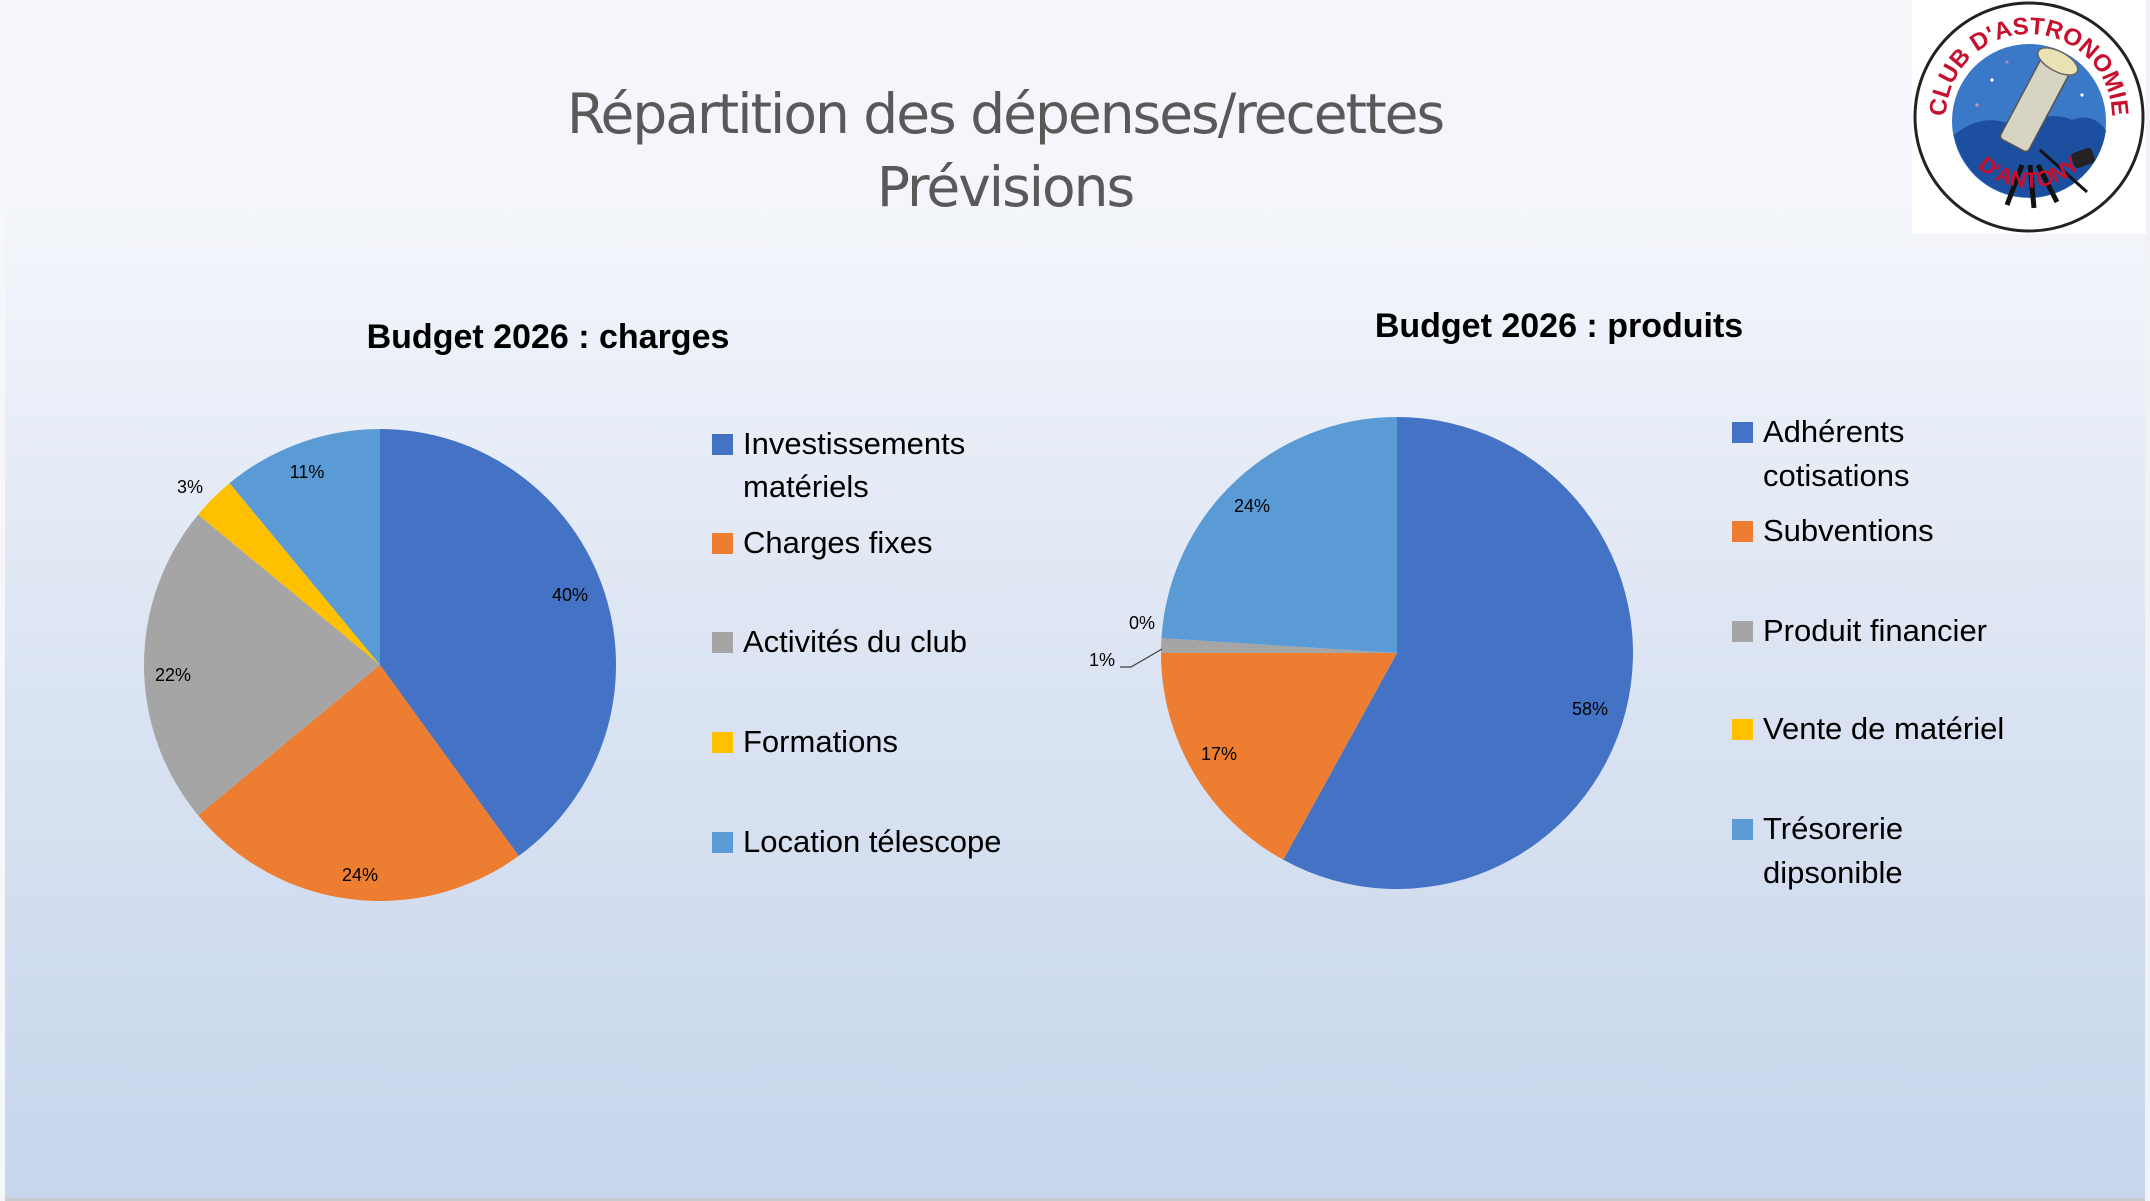  What do you see at coordinates (190, 487) in the screenshot?
I see `data-label-charges-4: 3%` at bounding box center [190, 487].